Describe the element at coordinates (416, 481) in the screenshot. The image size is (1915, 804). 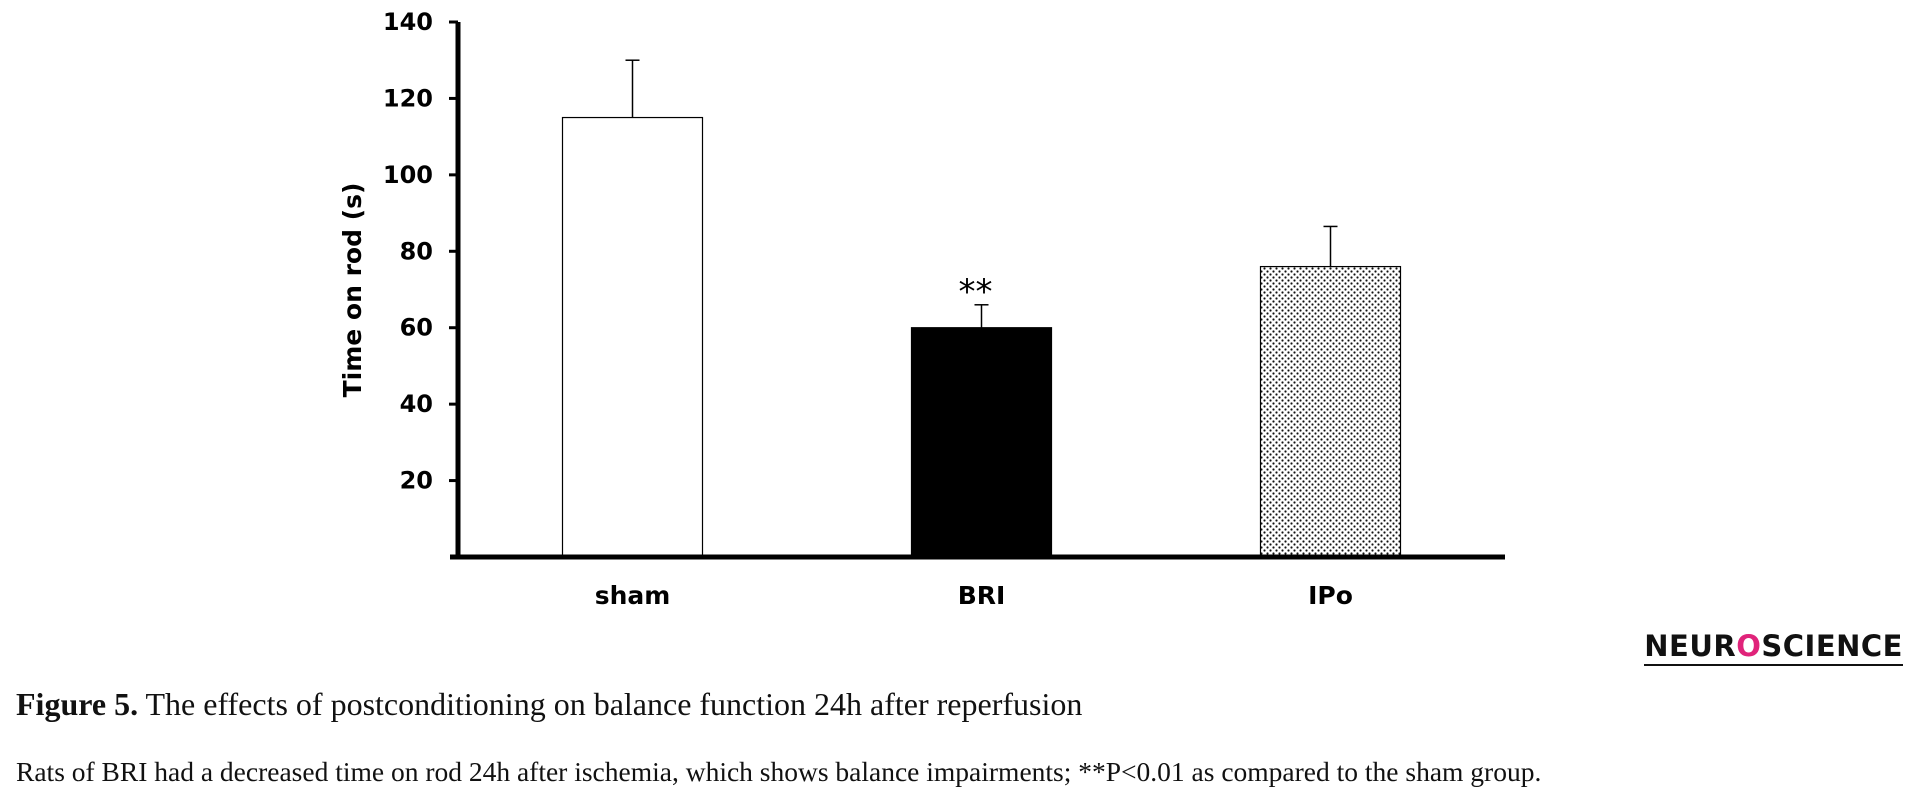
I see `y-tick-label: 20` at that location.